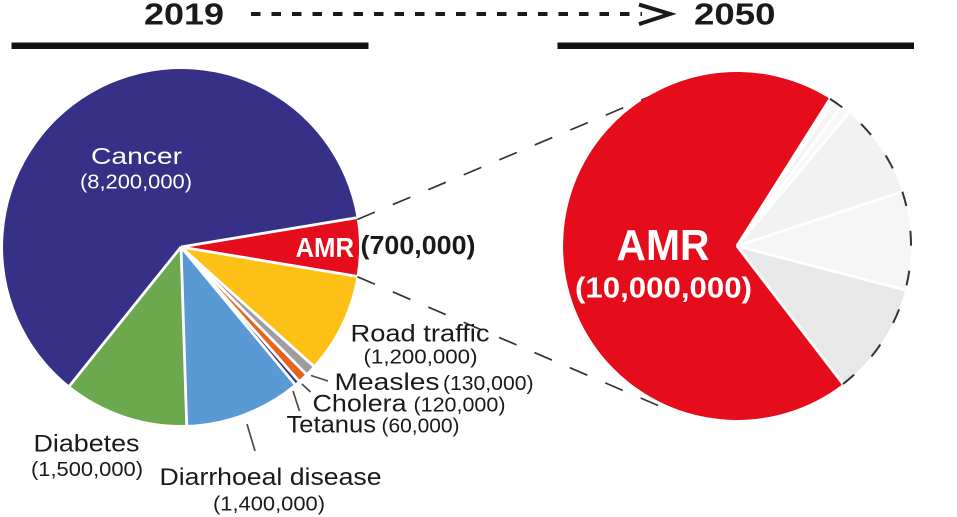 The image size is (957, 517). I want to click on svg-text: (120,000), so click(460, 406).